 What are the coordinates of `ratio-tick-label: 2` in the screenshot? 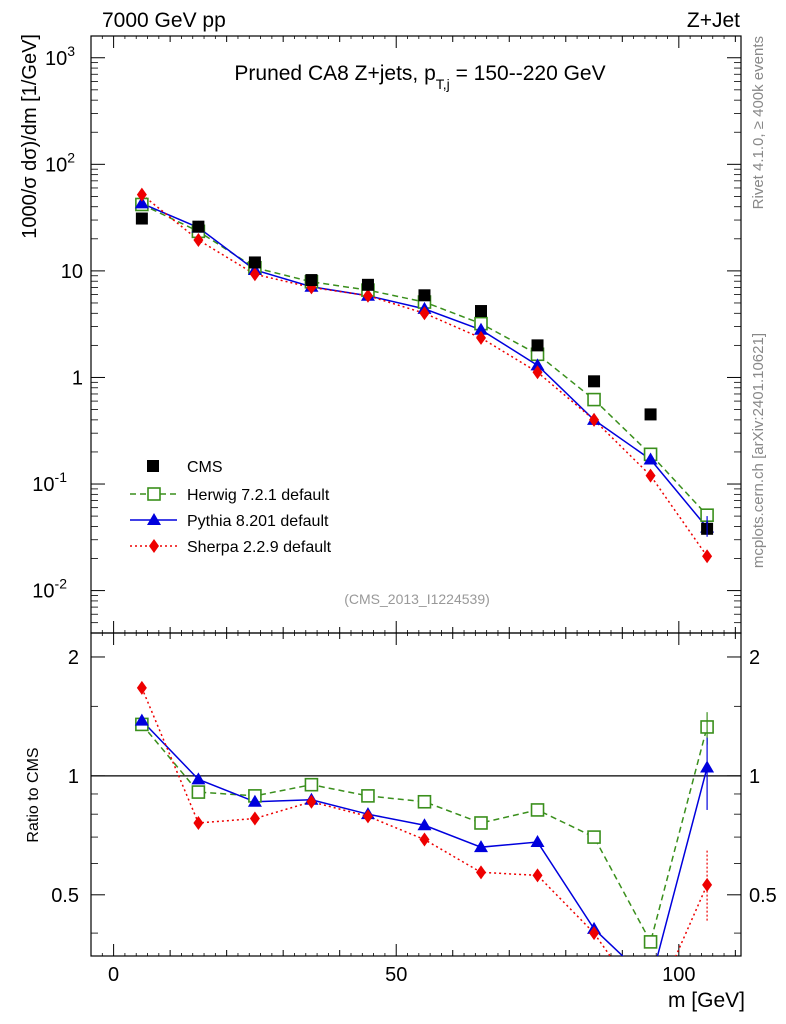 It's located at (73, 658).